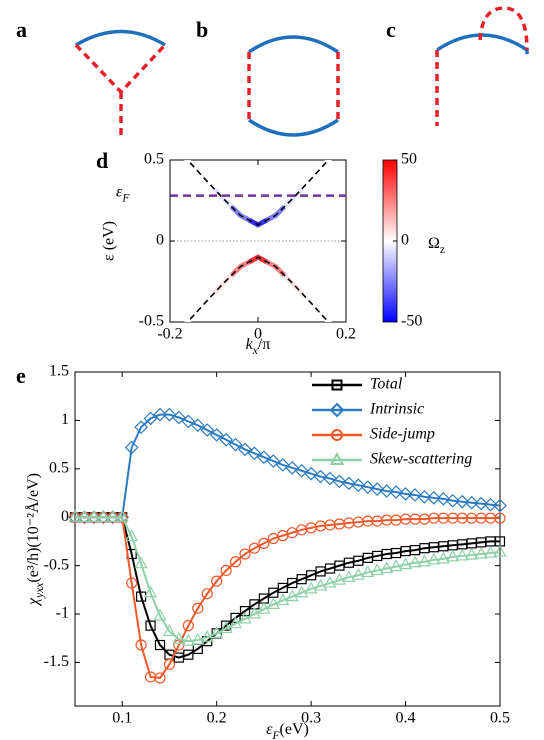 This screenshot has width=544, height=740. I want to click on x-axis-label-part: F, so click(275, 735).